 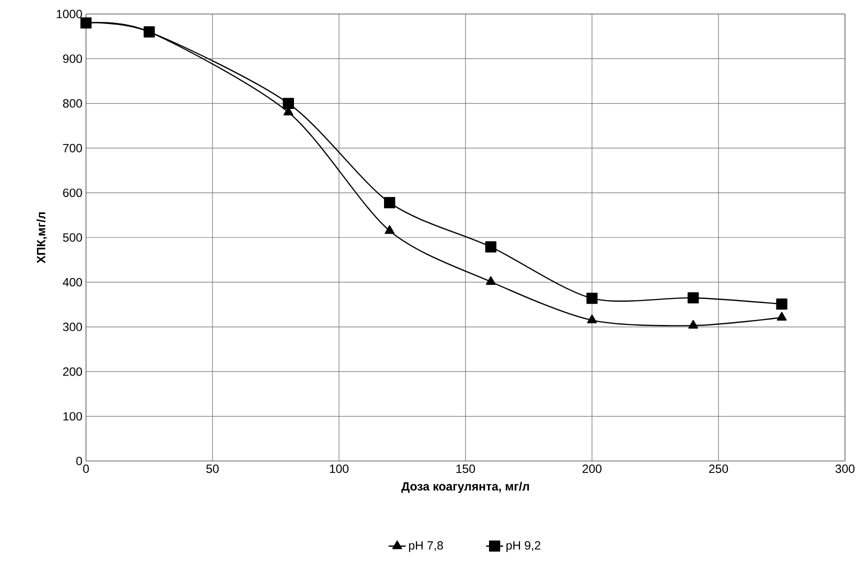 What do you see at coordinates (72, 371) in the screenshot?
I see `y-tick-label: 200` at bounding box center [72, 371].